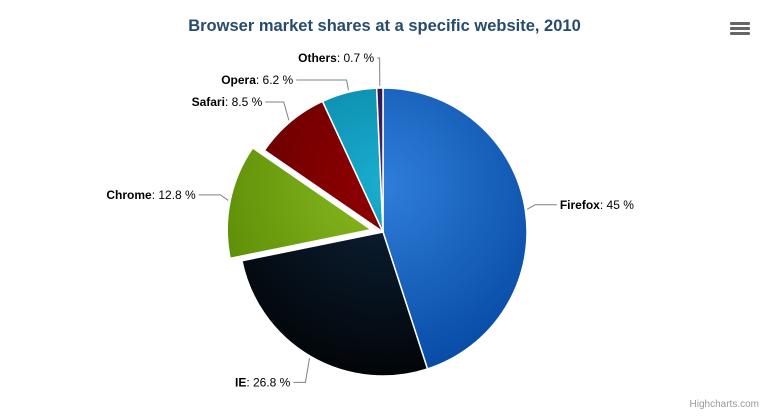  I want to click on pie-label-ie: IE: 26.8 %, so click(263, 382).